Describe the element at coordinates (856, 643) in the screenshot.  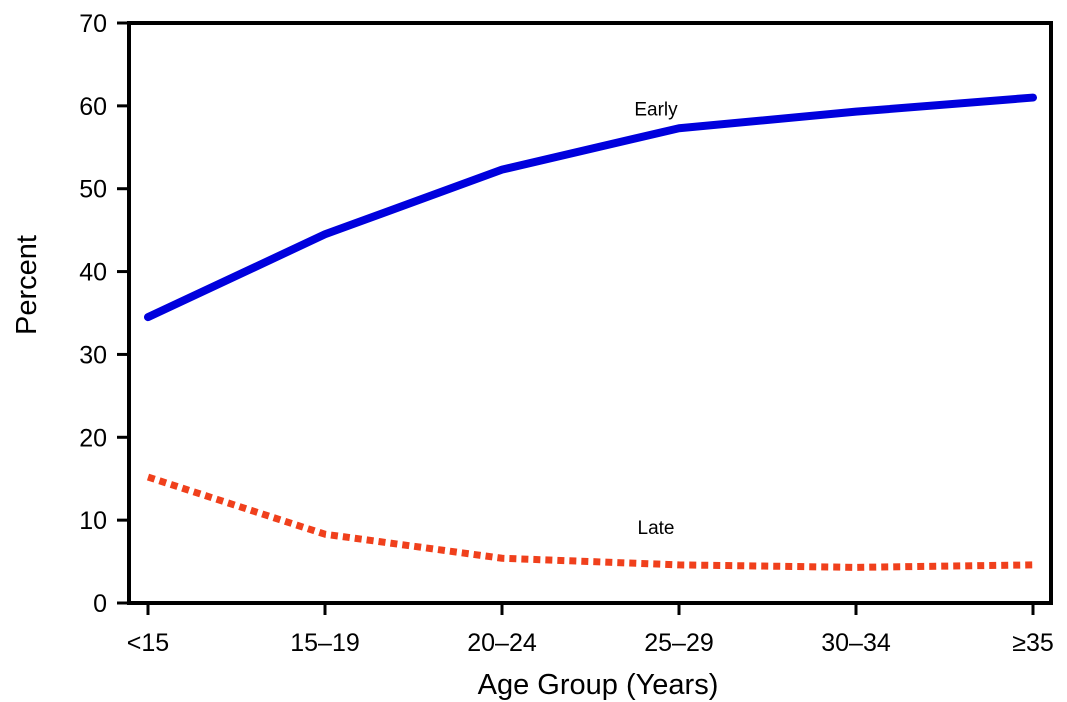
I see `x-tick-label: 30–34` at that location.